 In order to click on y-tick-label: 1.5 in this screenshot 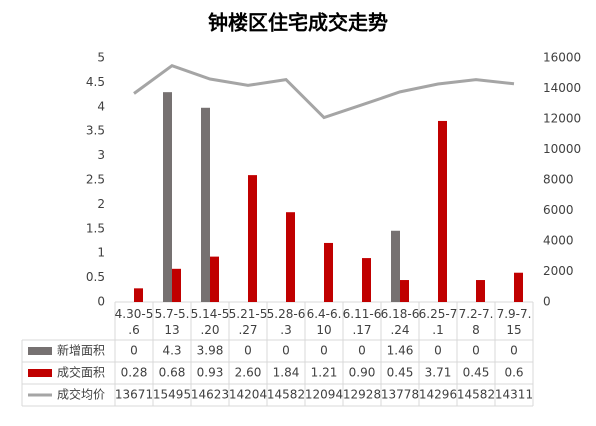, I will do `click(95, 228)`.